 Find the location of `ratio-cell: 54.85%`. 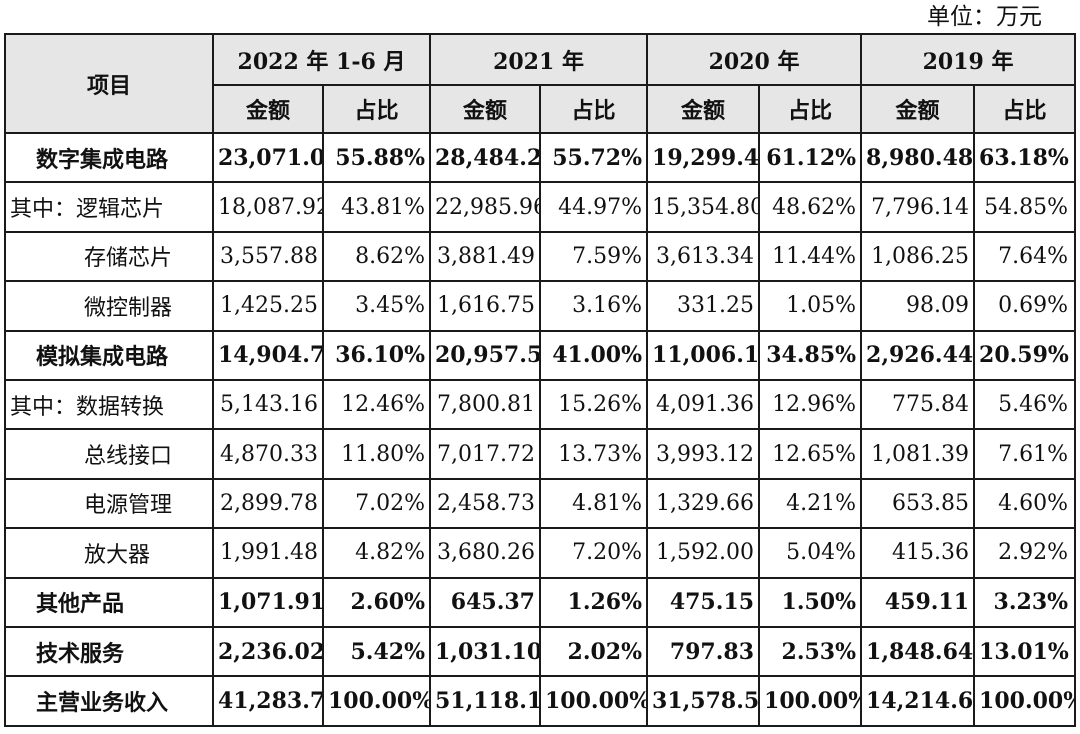

ratio-cell: 54.85% is located at coordinates (1025, 207).